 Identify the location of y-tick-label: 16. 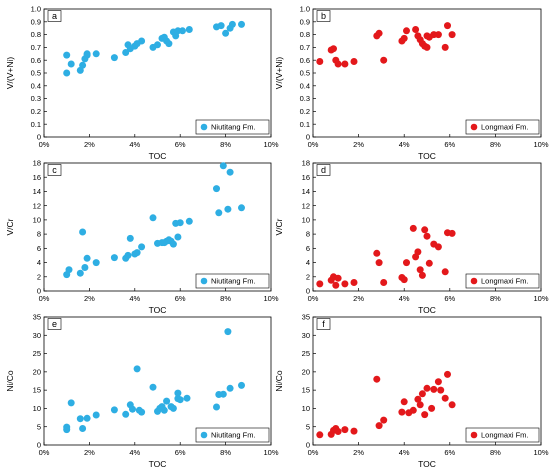
(37, 177).